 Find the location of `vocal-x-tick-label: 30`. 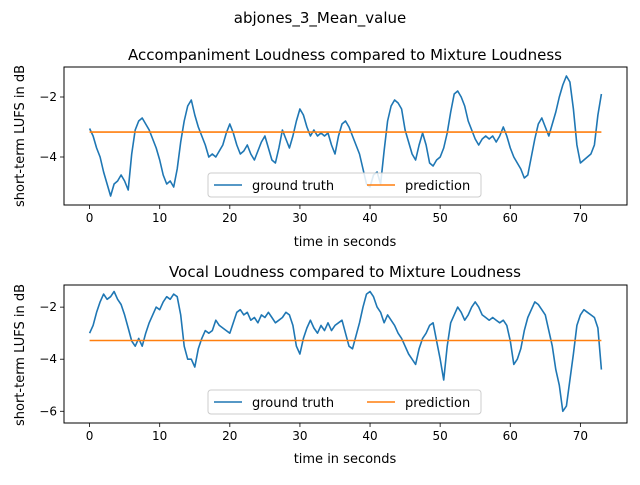

vocal-x-tick-label: 30 is located at coordinates (299, 436).